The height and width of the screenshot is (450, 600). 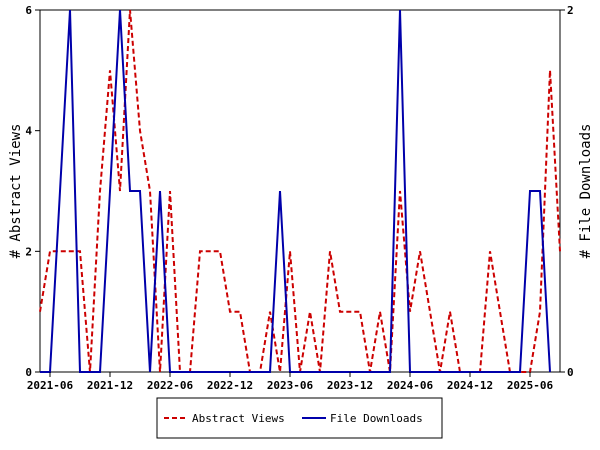 What do you see at coordinates (28, 10) in the screenshot?
I see `y-left-tick-label: 6` at bounding box center [28, 10].